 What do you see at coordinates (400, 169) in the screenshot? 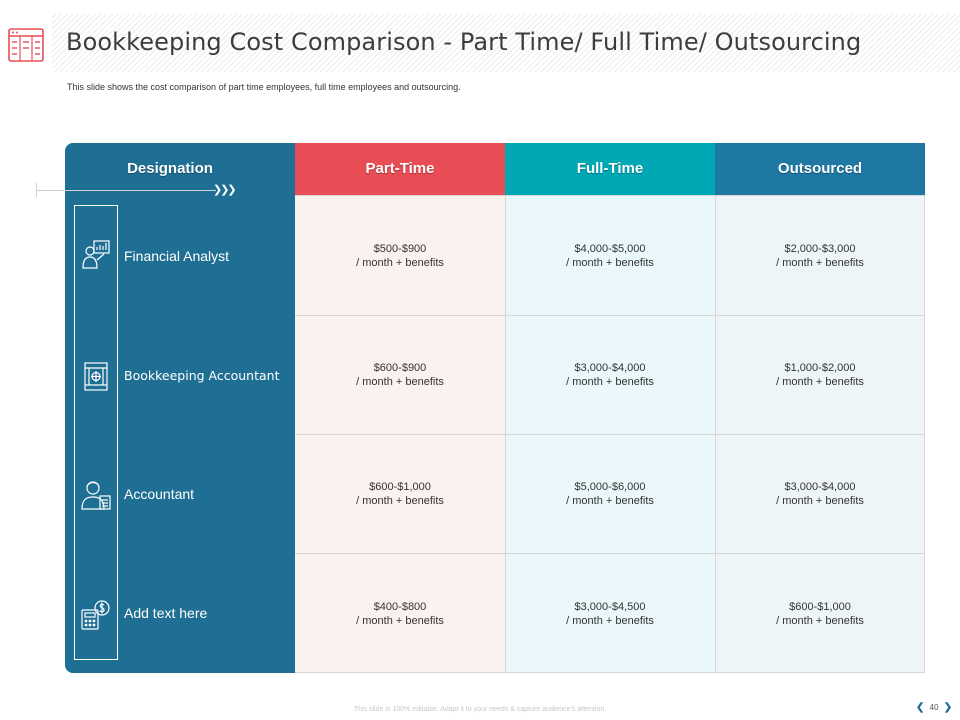
I see `column-header-part-time: Part-Time` at bounding box center [400, 169].